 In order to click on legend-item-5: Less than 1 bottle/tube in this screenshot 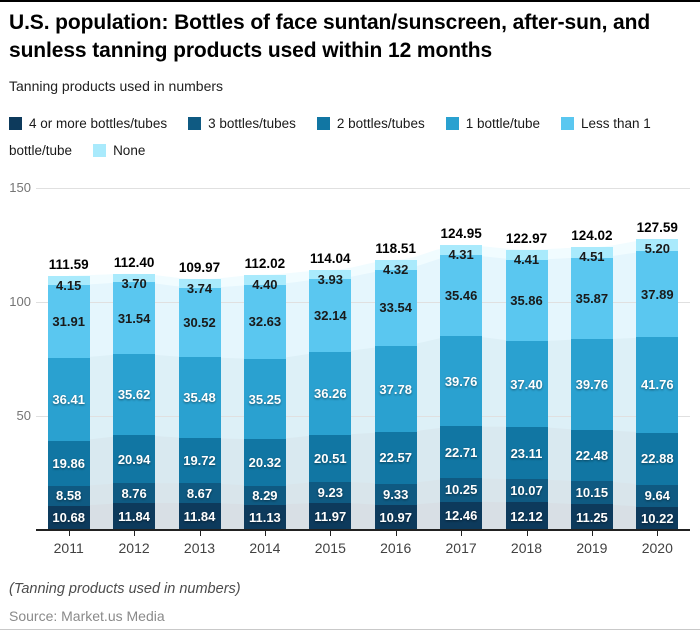, I will do `click(330, 137)`.